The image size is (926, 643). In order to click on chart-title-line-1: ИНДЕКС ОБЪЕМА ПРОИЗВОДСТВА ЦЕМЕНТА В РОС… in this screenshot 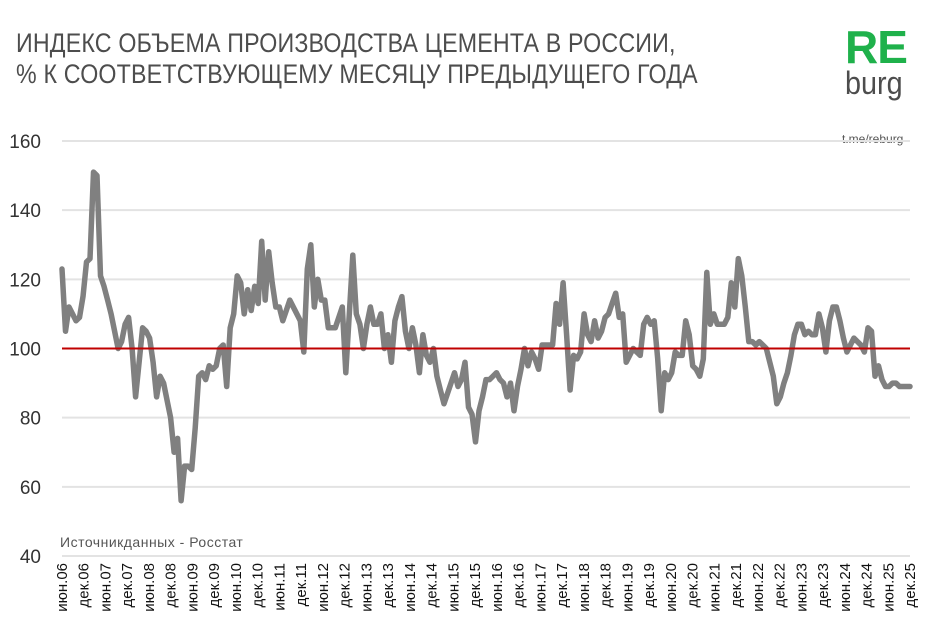, I will do `click(346, 43)`.